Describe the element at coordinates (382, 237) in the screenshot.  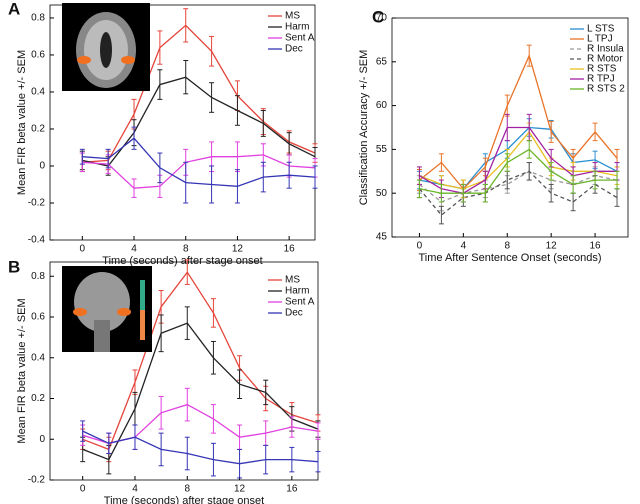
I see `y-tick-label: 45` at that location.